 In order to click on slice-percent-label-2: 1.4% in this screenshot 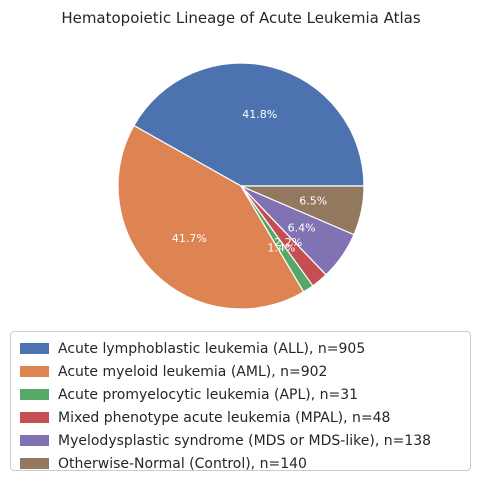, I will do `click(281, 247)`.